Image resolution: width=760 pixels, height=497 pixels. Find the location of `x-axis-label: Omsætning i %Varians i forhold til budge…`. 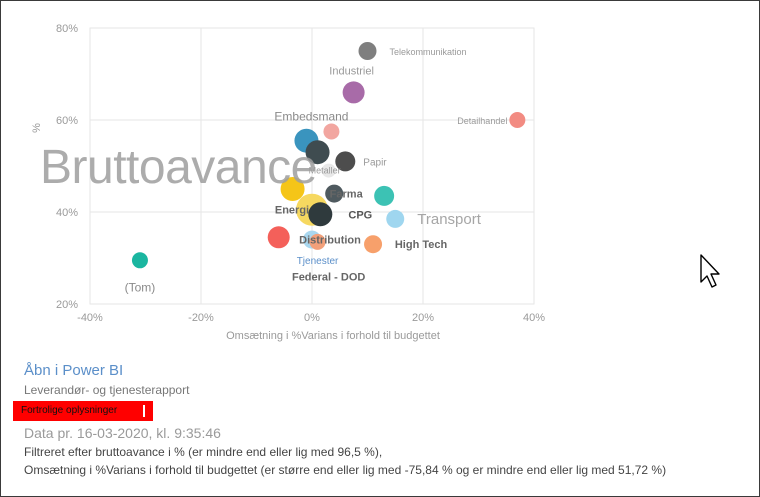

x-axis-label: Omsætning i %Varians i forhold til budge… is located at coordinates (333, 336).